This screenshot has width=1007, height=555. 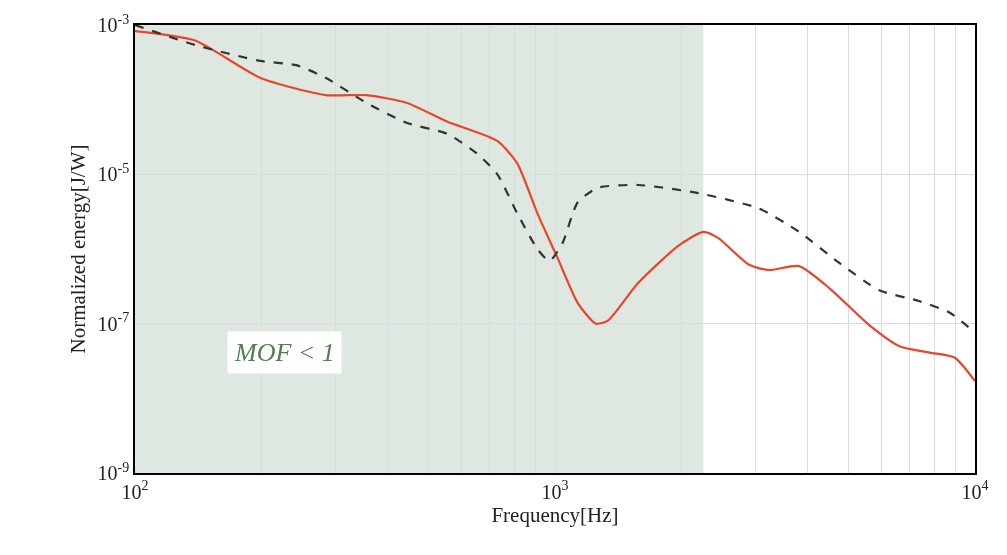 What do you see at coordinates (113, 23) in the screenshot?
I see `y-tick-label: 10$^{-3}$` at bounding box center [113, 23].